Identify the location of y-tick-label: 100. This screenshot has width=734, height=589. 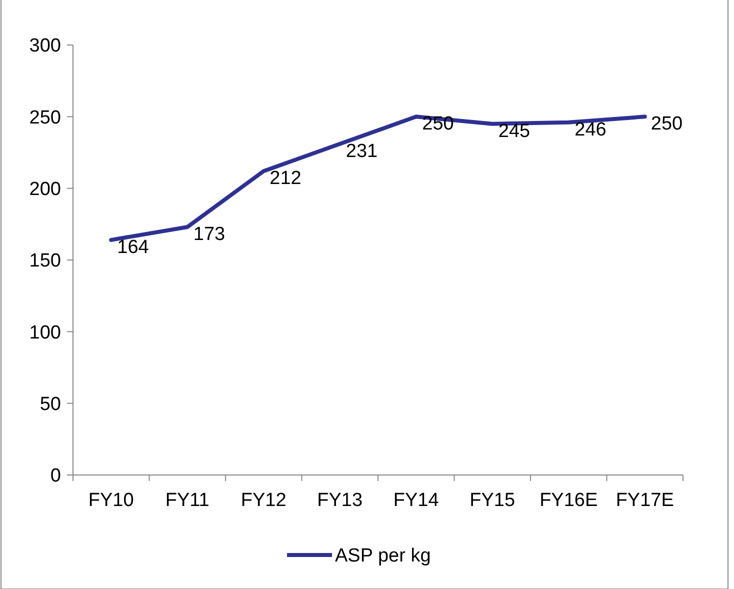
(45, 333).